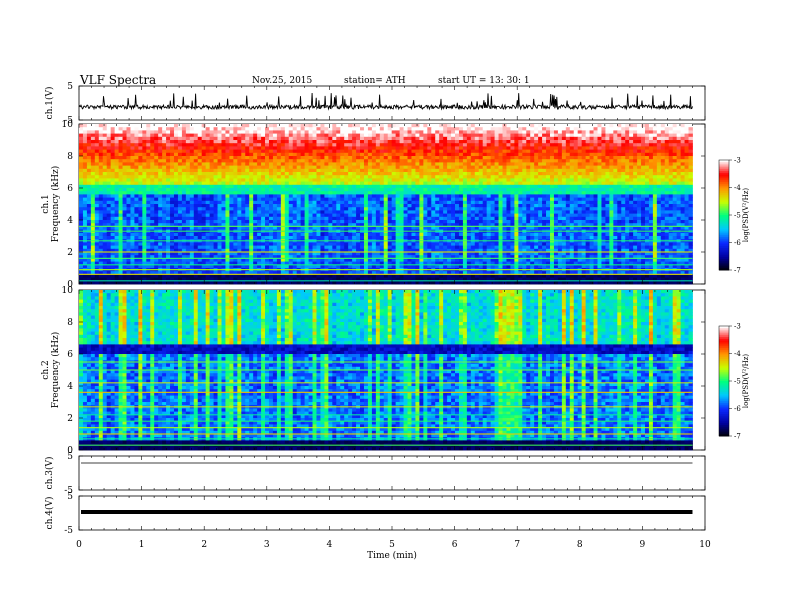 The width and height of the screenshot is (792, 612). What do you see at coordinates (70, 253) in the screenshot?
I see `panel-2-y-tick-label: 2` at bounding box center [70, 253].